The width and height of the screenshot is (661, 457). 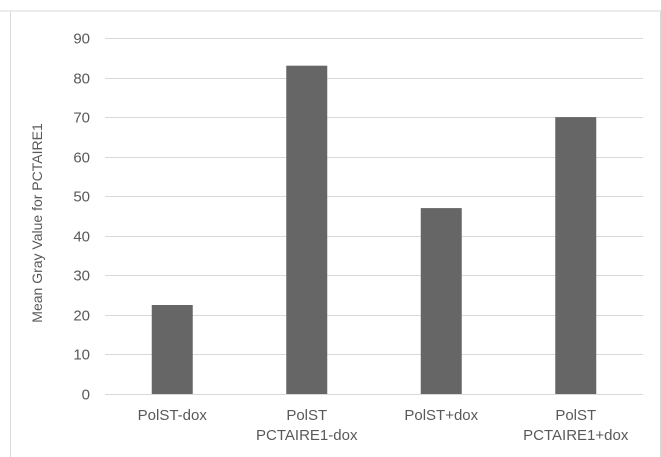 What do you see at coordinates (81, 39) in the screenshot?
I see `y-tick-label: 90` at bounding box center [81, 39].